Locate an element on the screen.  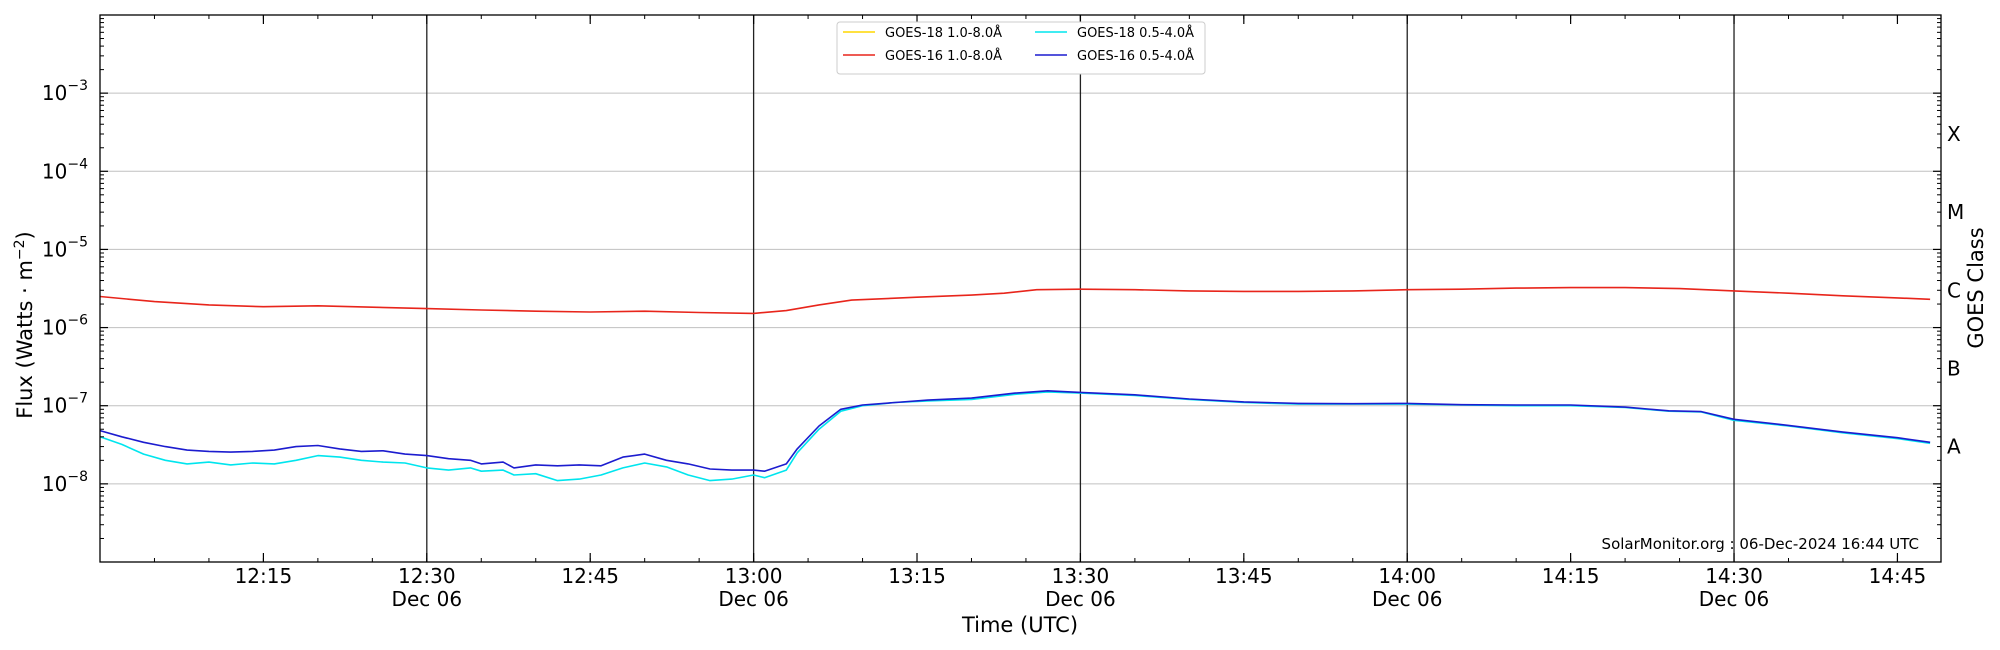
x-tick-label: 14:00 is located at coordinates (1407, 576).